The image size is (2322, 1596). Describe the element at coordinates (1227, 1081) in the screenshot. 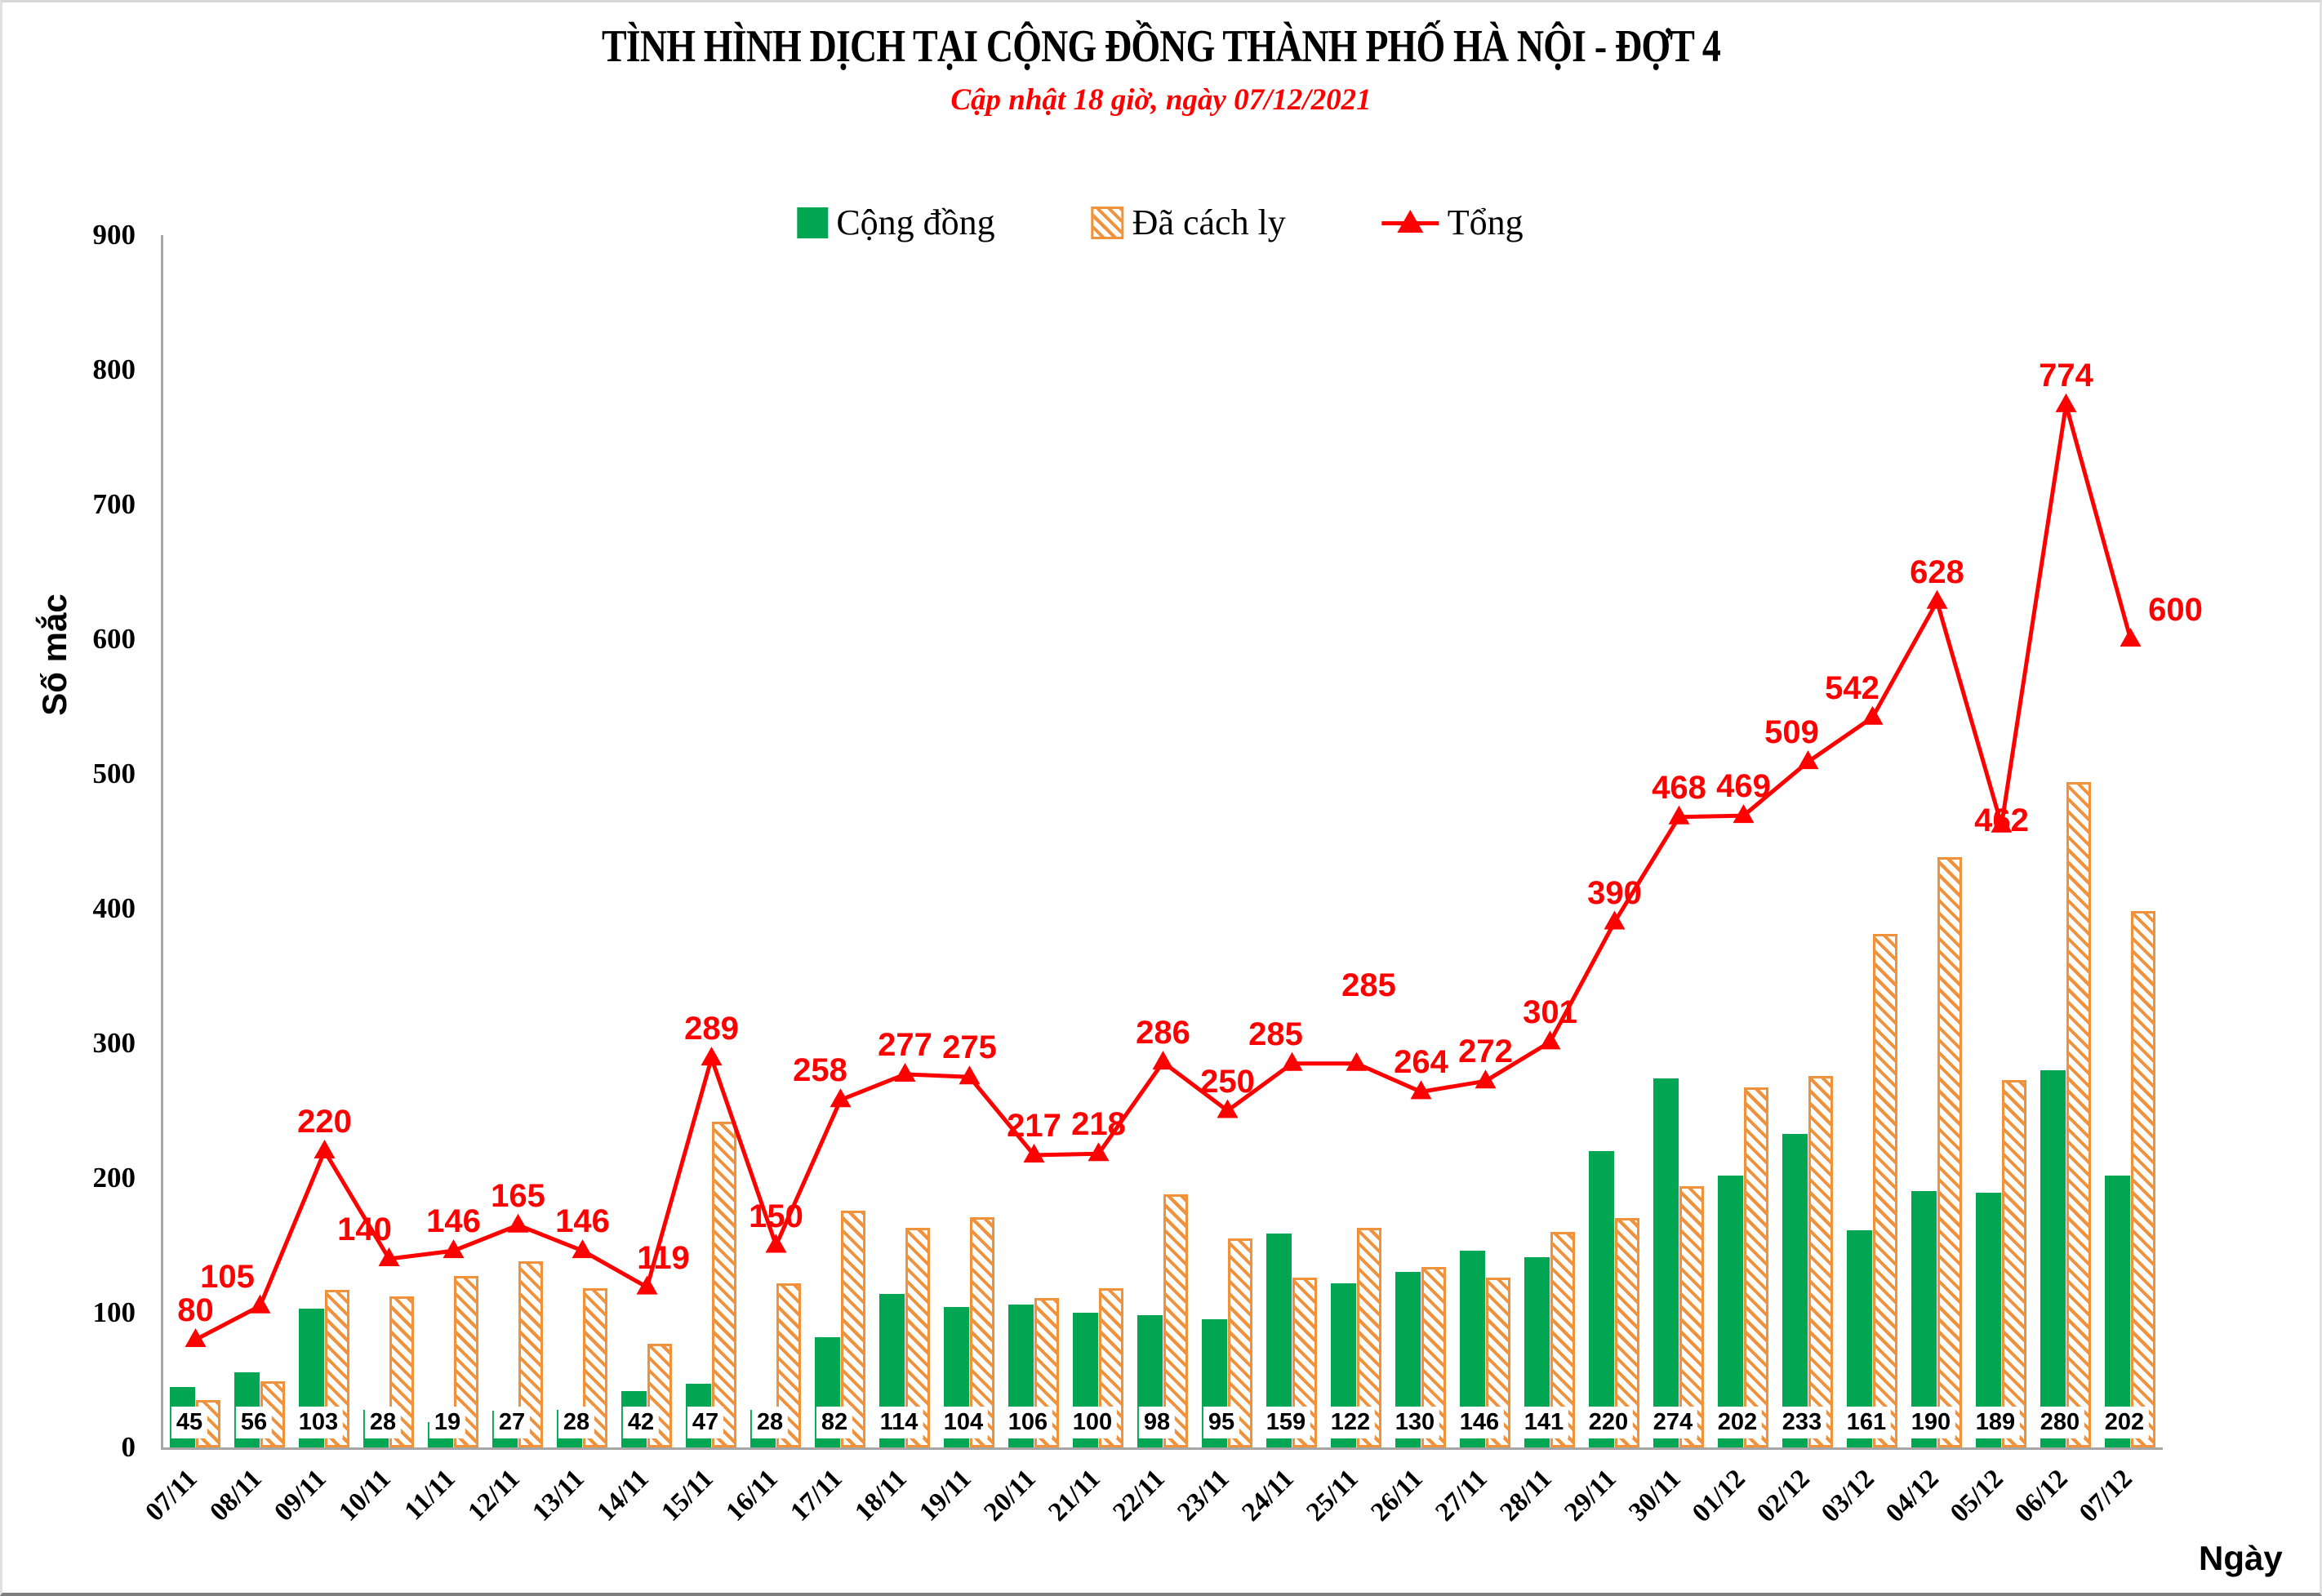

I see `tong-value-label: 250` at that location.